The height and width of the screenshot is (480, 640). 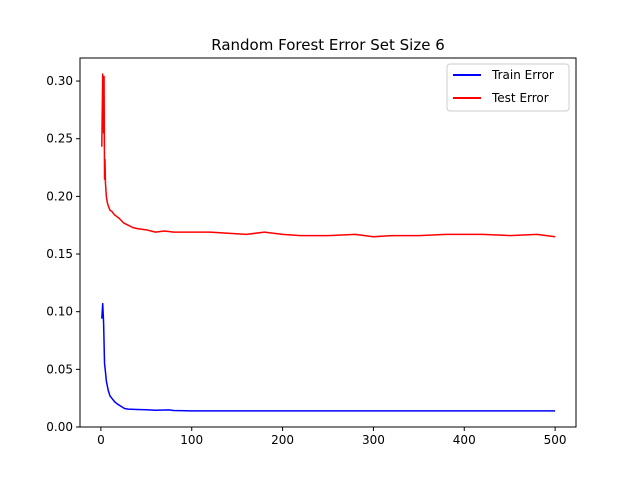 What do you see at coordinates (282, 440) in the screenshot?
I see `x-tick-label: 200` at bounding box center [282, 440].